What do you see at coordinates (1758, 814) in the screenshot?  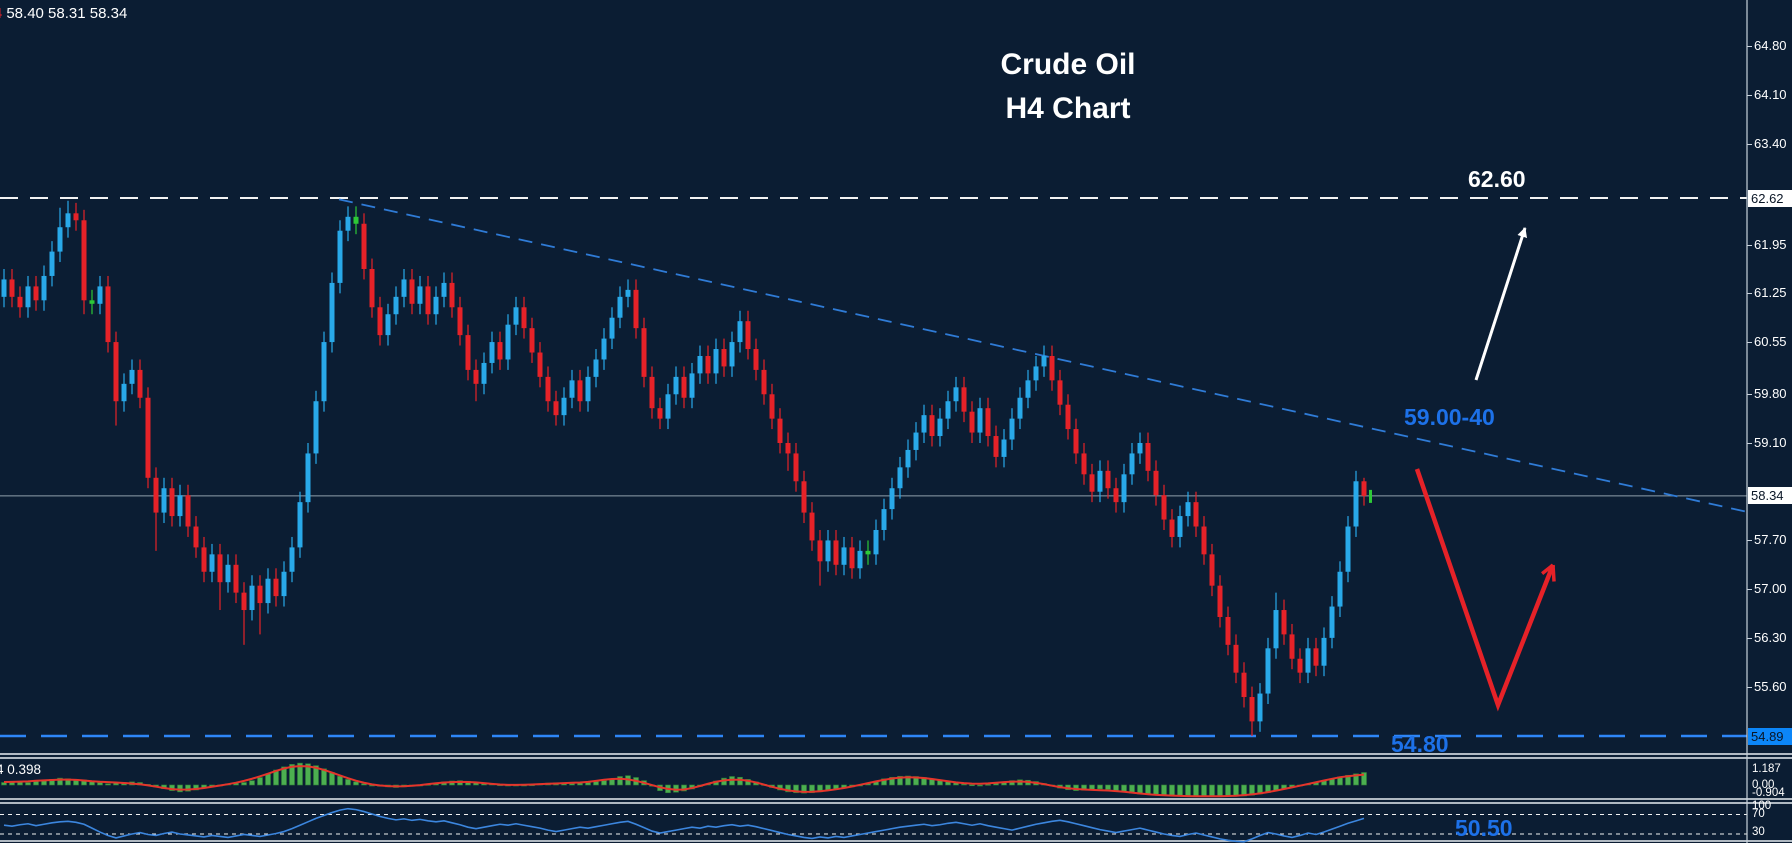 I see `rsi-axis-label: 70` at bounding box center [1758, 814].